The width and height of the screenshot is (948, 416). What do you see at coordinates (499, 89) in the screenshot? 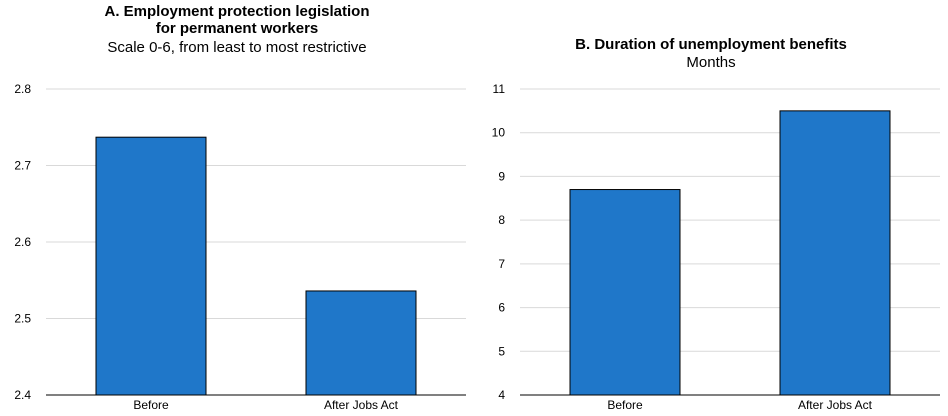
I see `panel-b-y-tick-label: 11` at bounding box center [499, 89].